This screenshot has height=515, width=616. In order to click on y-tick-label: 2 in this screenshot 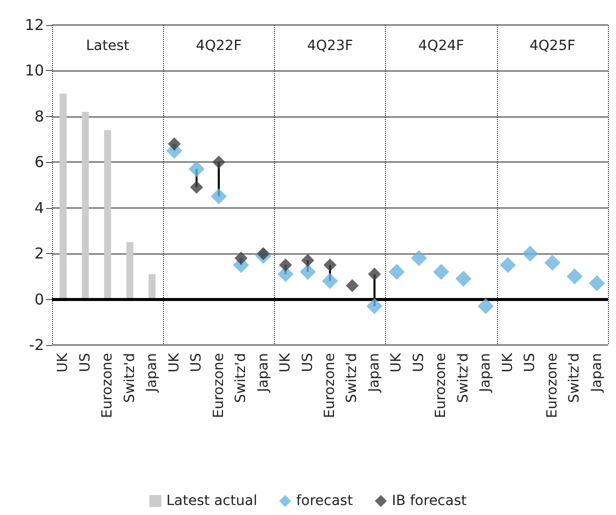, I will do `click(39, 253)`.